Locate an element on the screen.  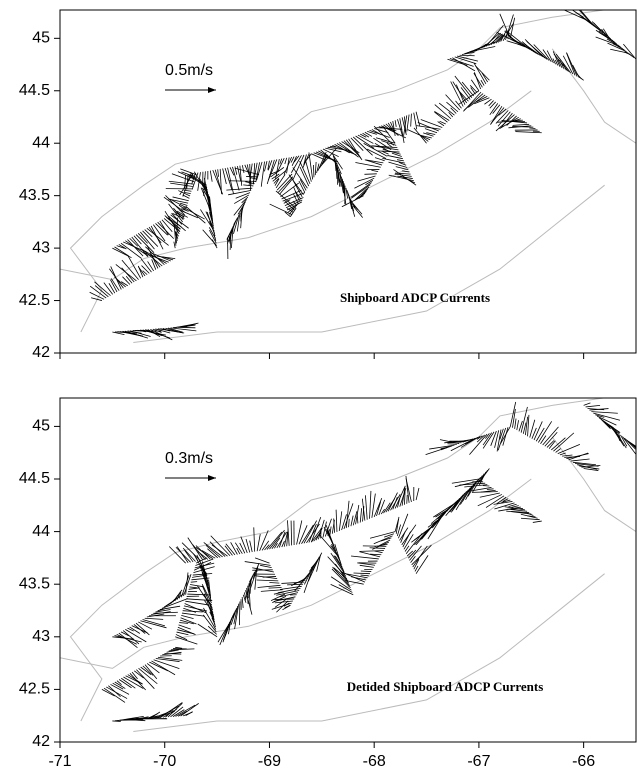
x-tick-label: -68 is located at coordinates (374, 761).